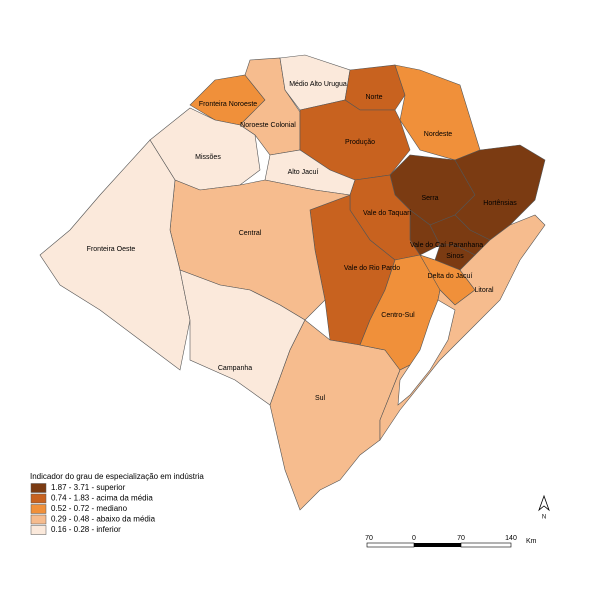 The height and width of the screenshot is (589, 589). I want to click on region-label: Serra, so click(429, 198).